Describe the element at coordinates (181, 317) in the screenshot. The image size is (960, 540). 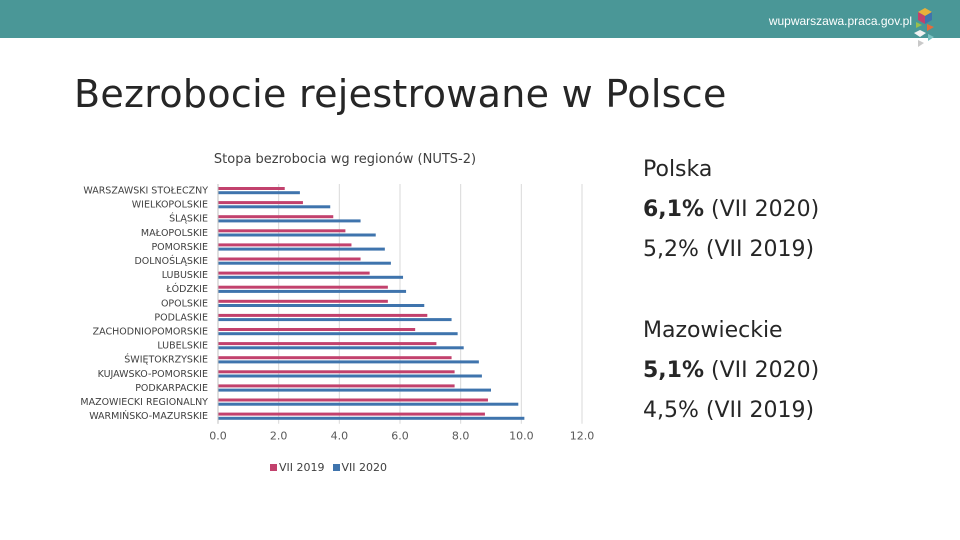
I see `category-label: PODLASKIE` at that location.